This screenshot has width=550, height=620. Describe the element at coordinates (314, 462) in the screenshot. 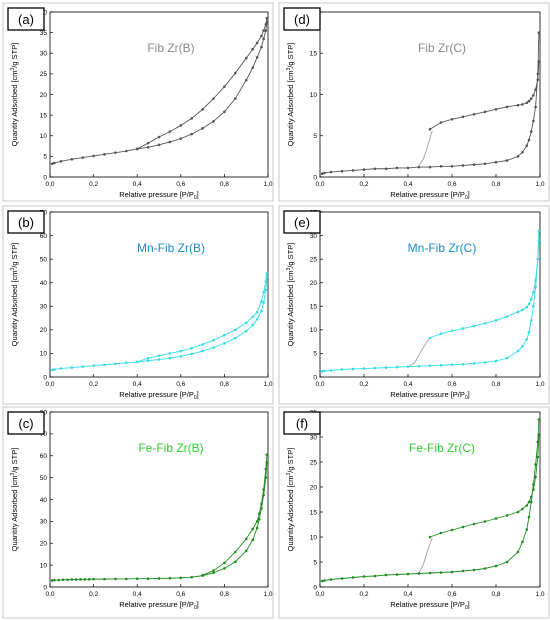

I see `y-tick-label: 25` at that location.